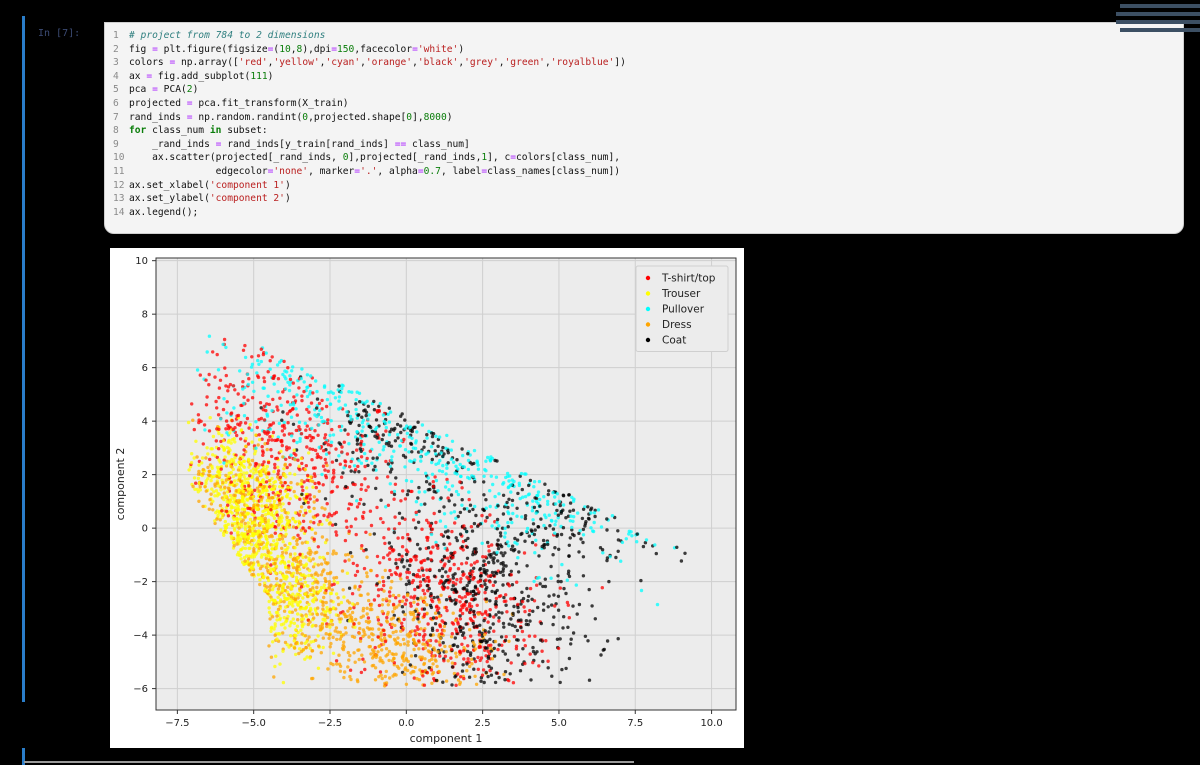 The width and height of the screenshot is (1200, 765). What do you see at coordinates (648, 324) in the screenshot?
I see `legend-marker` at bounding box center [648, 324].